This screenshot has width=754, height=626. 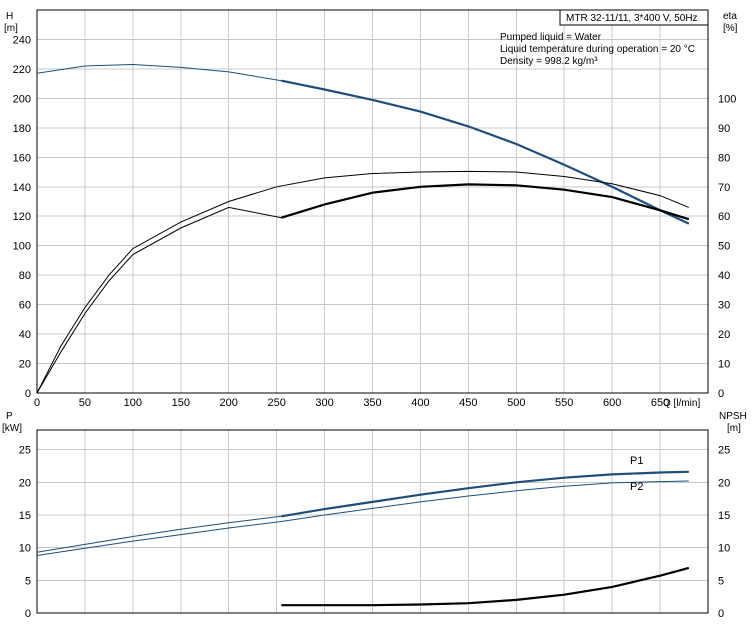 I want to click on npsh-tick-label: 15, so click(x=724, y=516).